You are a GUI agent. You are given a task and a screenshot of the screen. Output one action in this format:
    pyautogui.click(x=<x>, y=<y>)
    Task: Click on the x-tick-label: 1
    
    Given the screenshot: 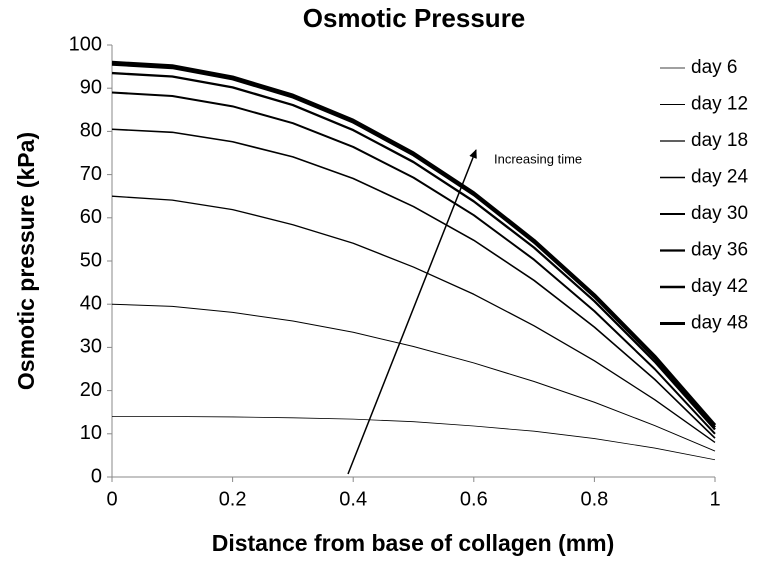 What is the action you would take?
    pyautogui.click(x=714, y=499)
    